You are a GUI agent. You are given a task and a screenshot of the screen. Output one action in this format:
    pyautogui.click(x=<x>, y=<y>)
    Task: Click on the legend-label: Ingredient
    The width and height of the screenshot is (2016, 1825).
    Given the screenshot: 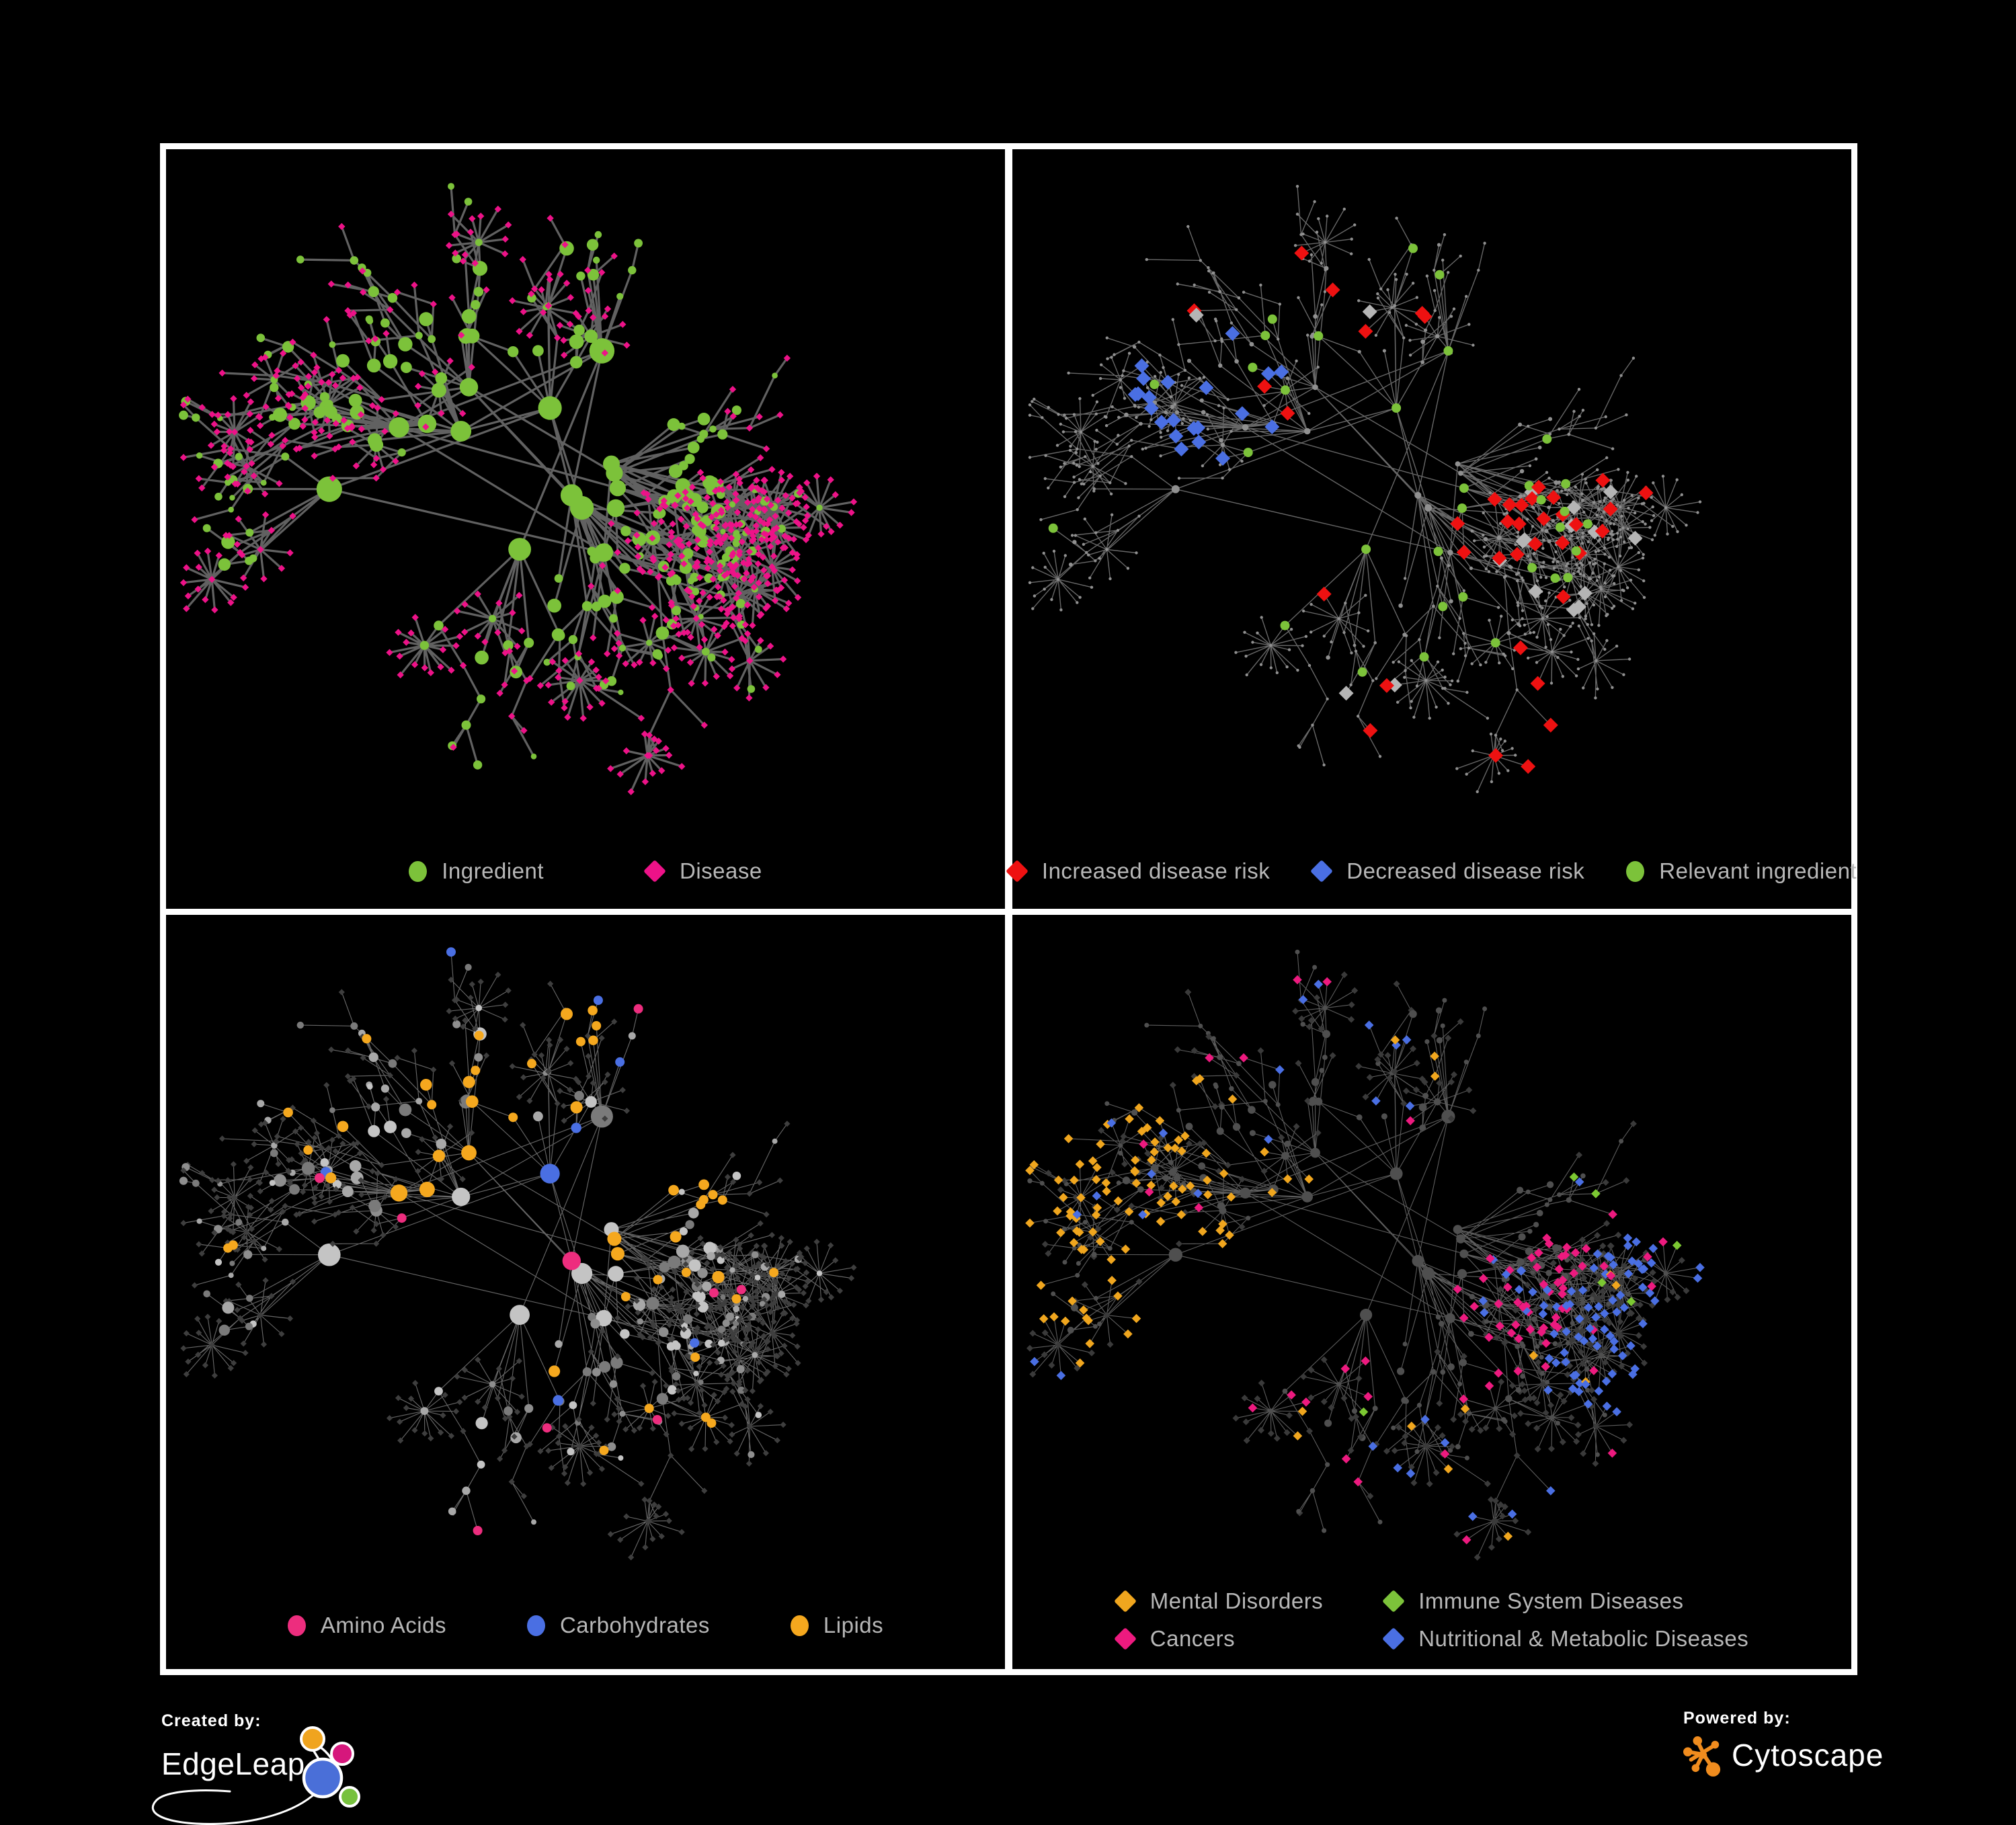 What is the action you would take?
    pyautogui.click(x=493, y=870)
    